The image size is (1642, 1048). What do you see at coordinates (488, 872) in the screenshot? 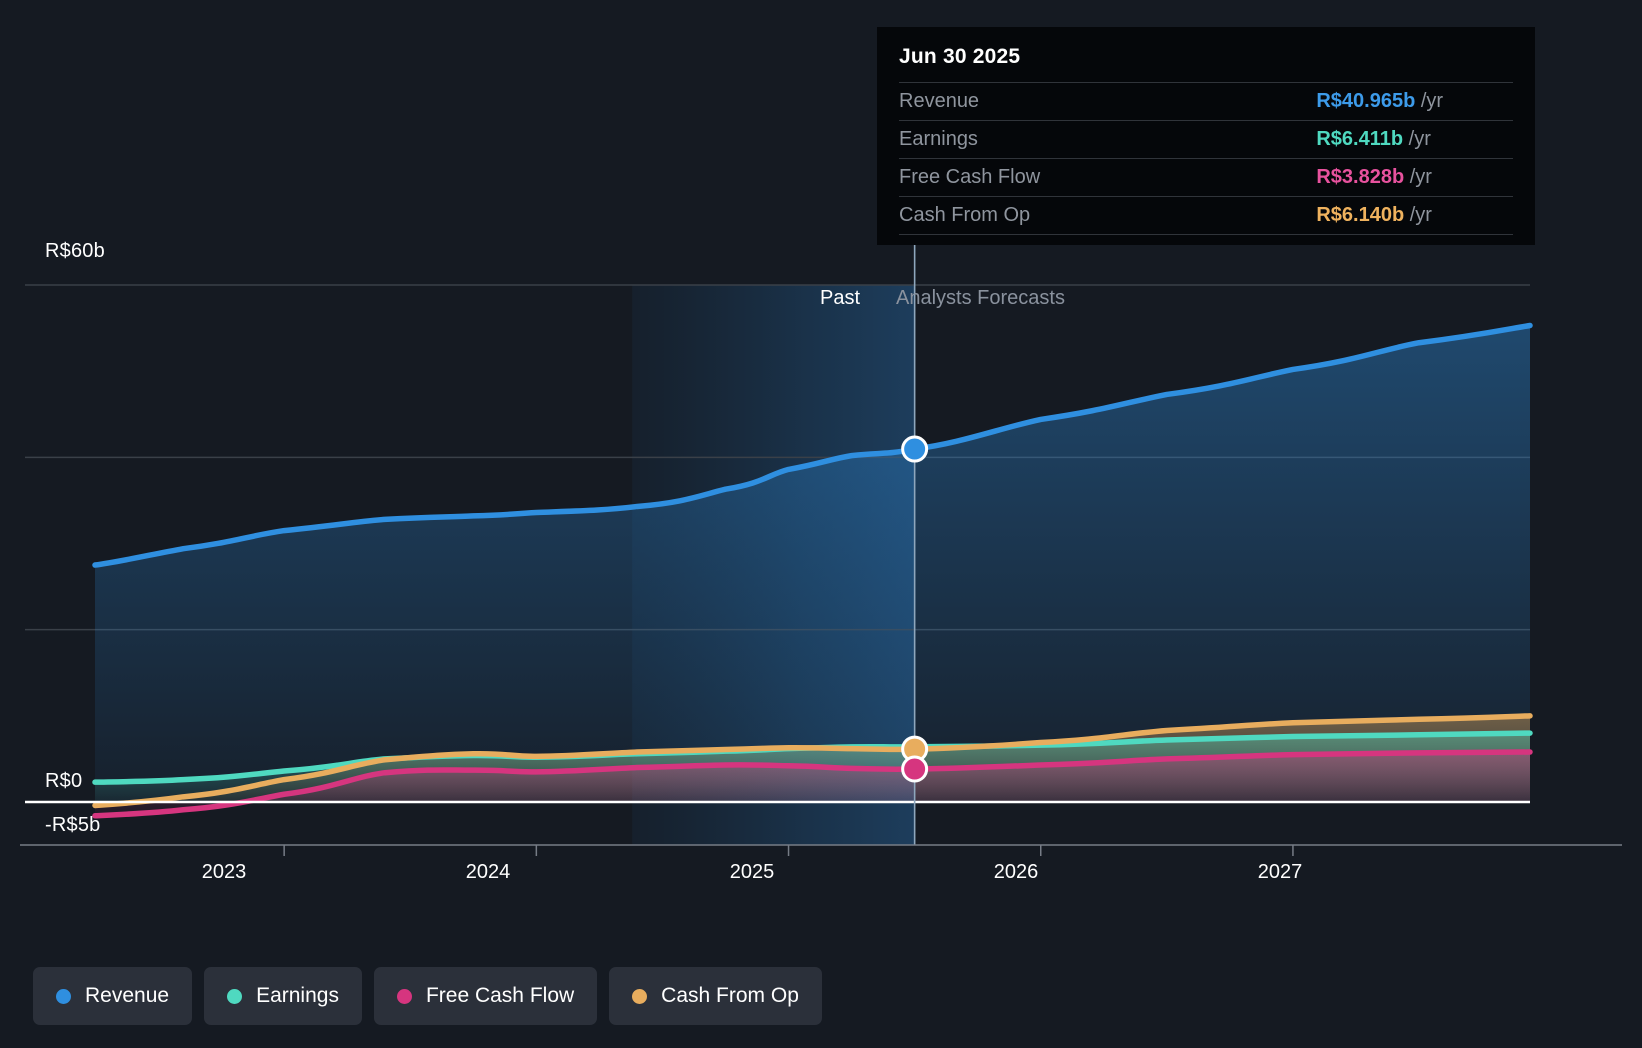
I see `x-axis-label-2024: 2024` at bounding box center [488, 872].